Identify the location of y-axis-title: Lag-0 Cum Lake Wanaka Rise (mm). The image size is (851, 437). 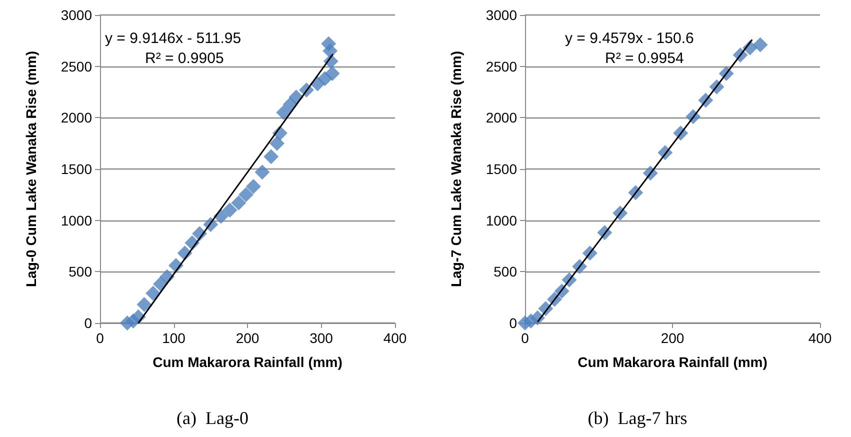
(31, 169).